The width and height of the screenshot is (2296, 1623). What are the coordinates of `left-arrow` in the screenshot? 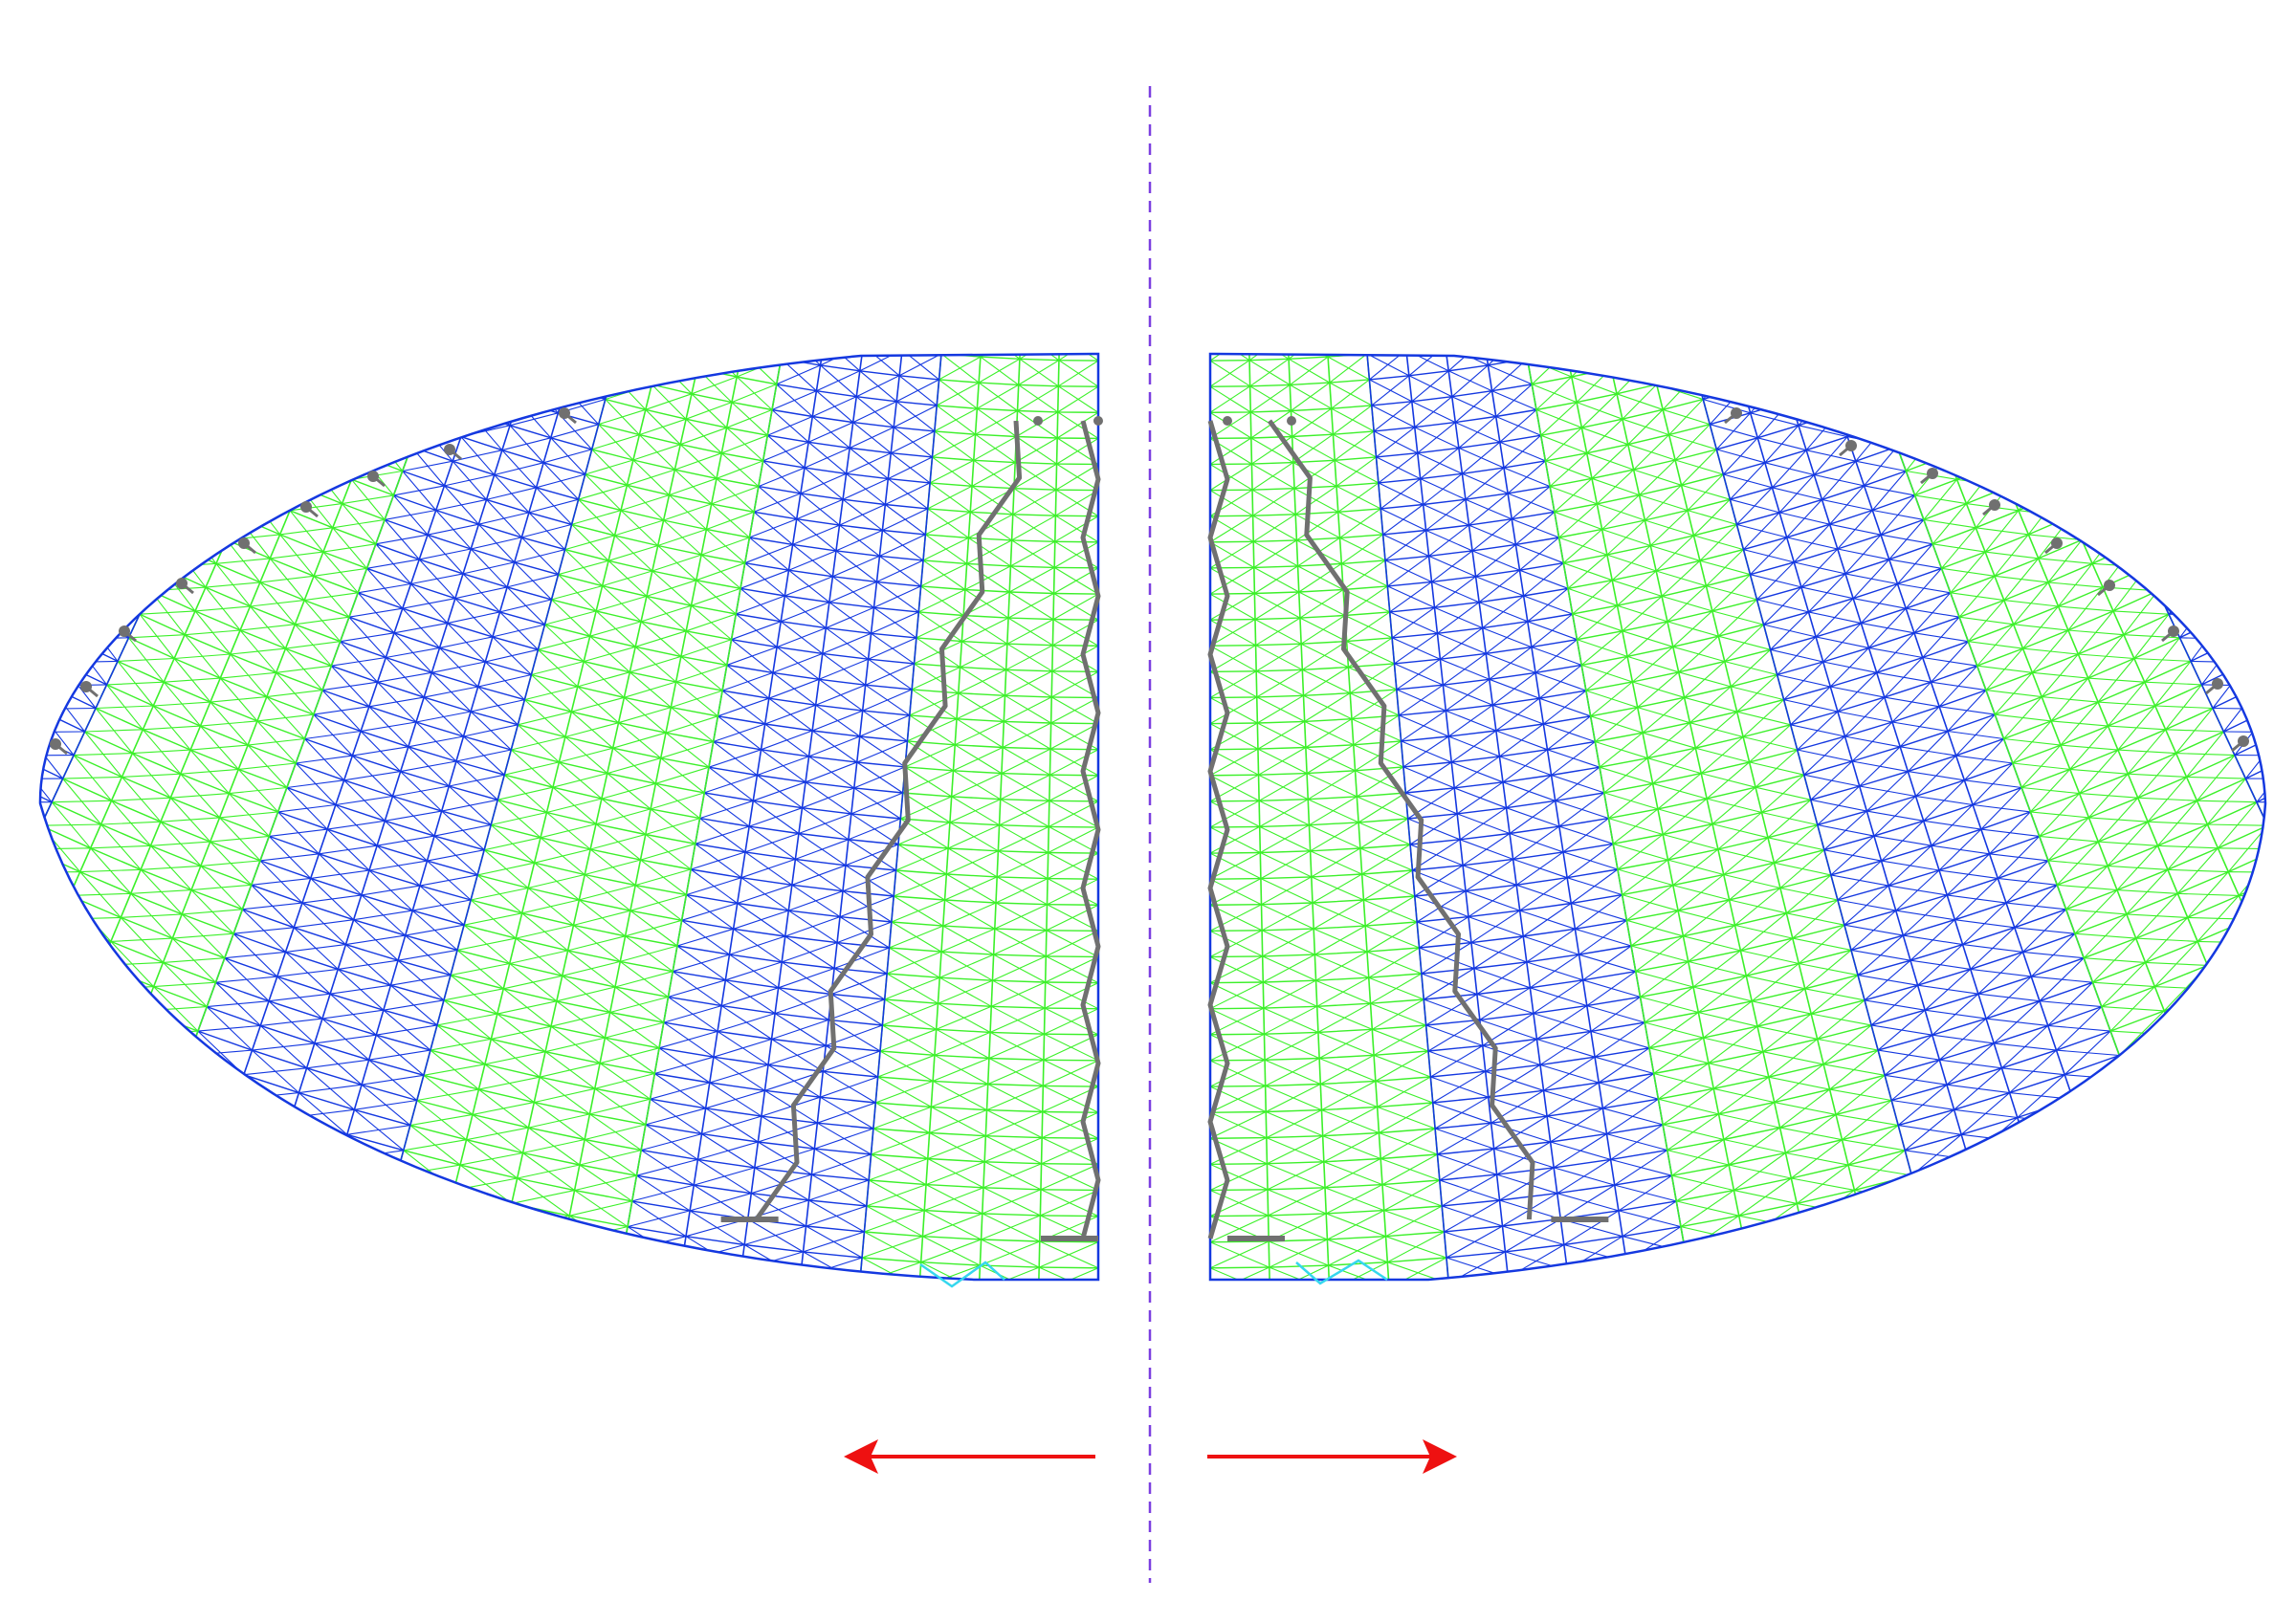 It's located at (970, 1456).